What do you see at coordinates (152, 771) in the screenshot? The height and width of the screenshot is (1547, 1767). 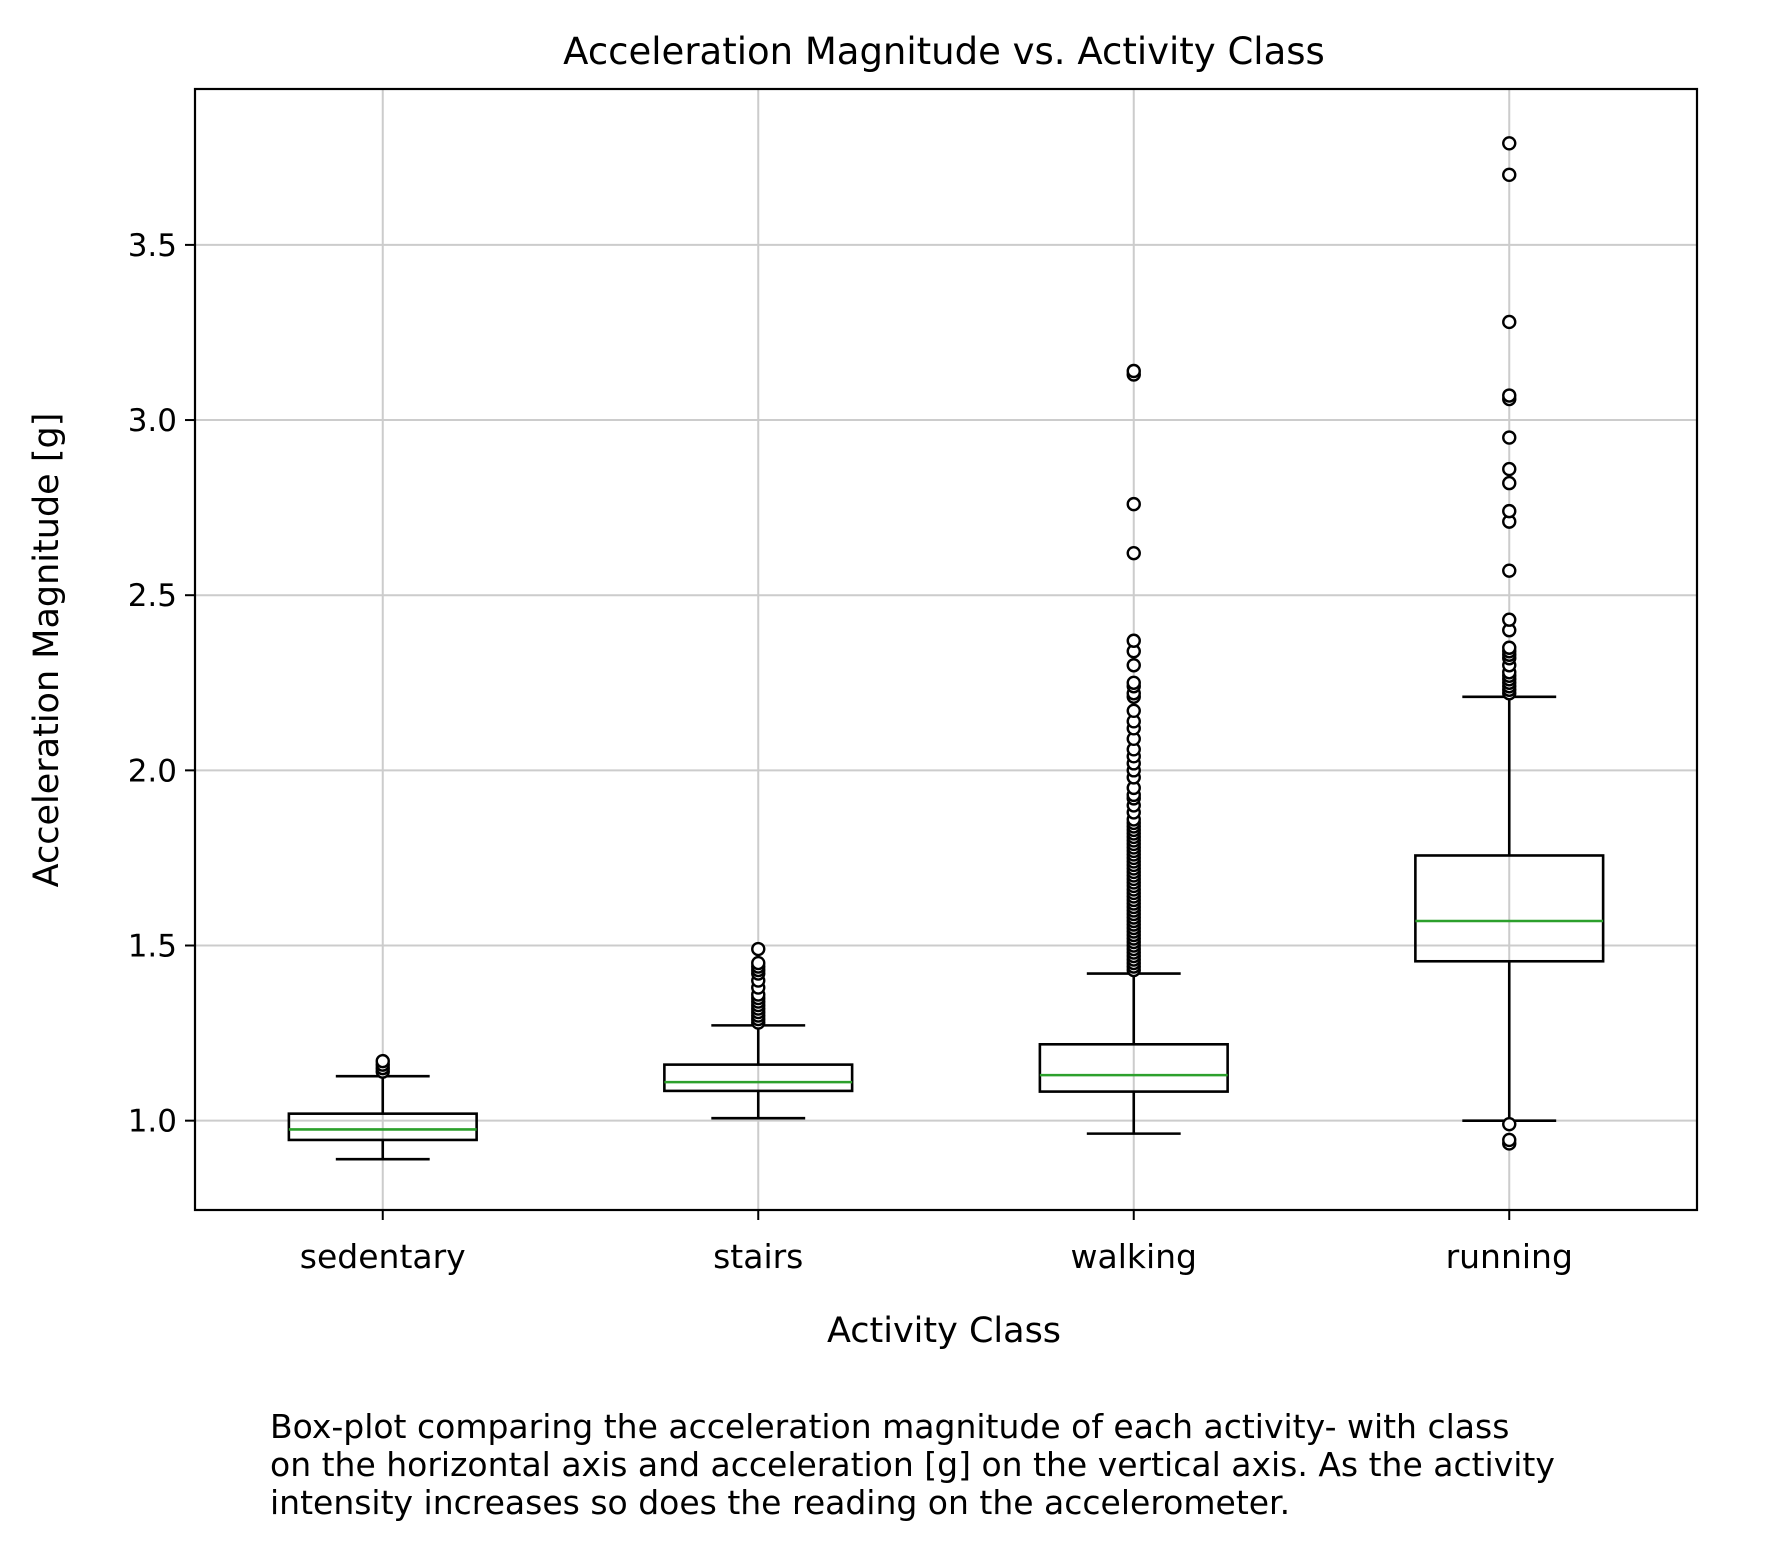 I see `y-tick-label: 2.0` at bounding box center [152, 771].